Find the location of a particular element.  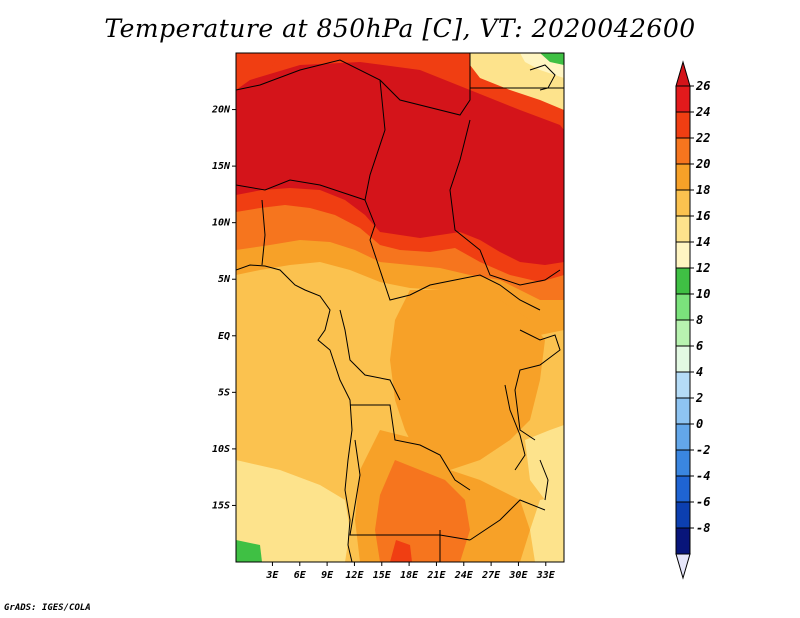

namibia-border is located at coordinates (410, 490).